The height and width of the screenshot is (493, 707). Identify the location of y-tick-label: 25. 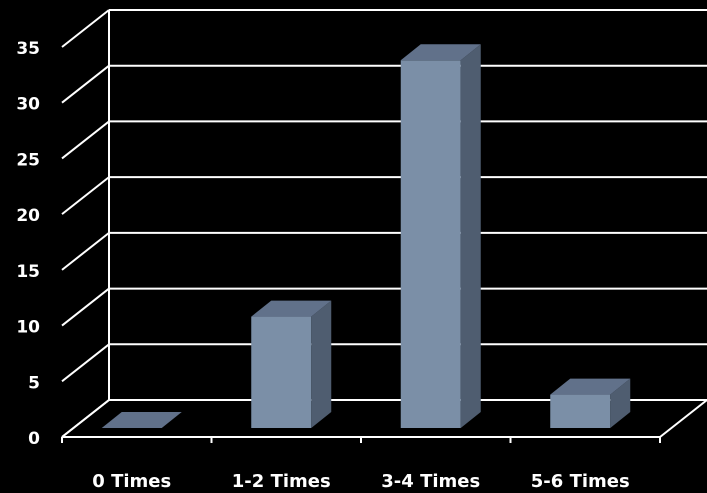
(28, 160).